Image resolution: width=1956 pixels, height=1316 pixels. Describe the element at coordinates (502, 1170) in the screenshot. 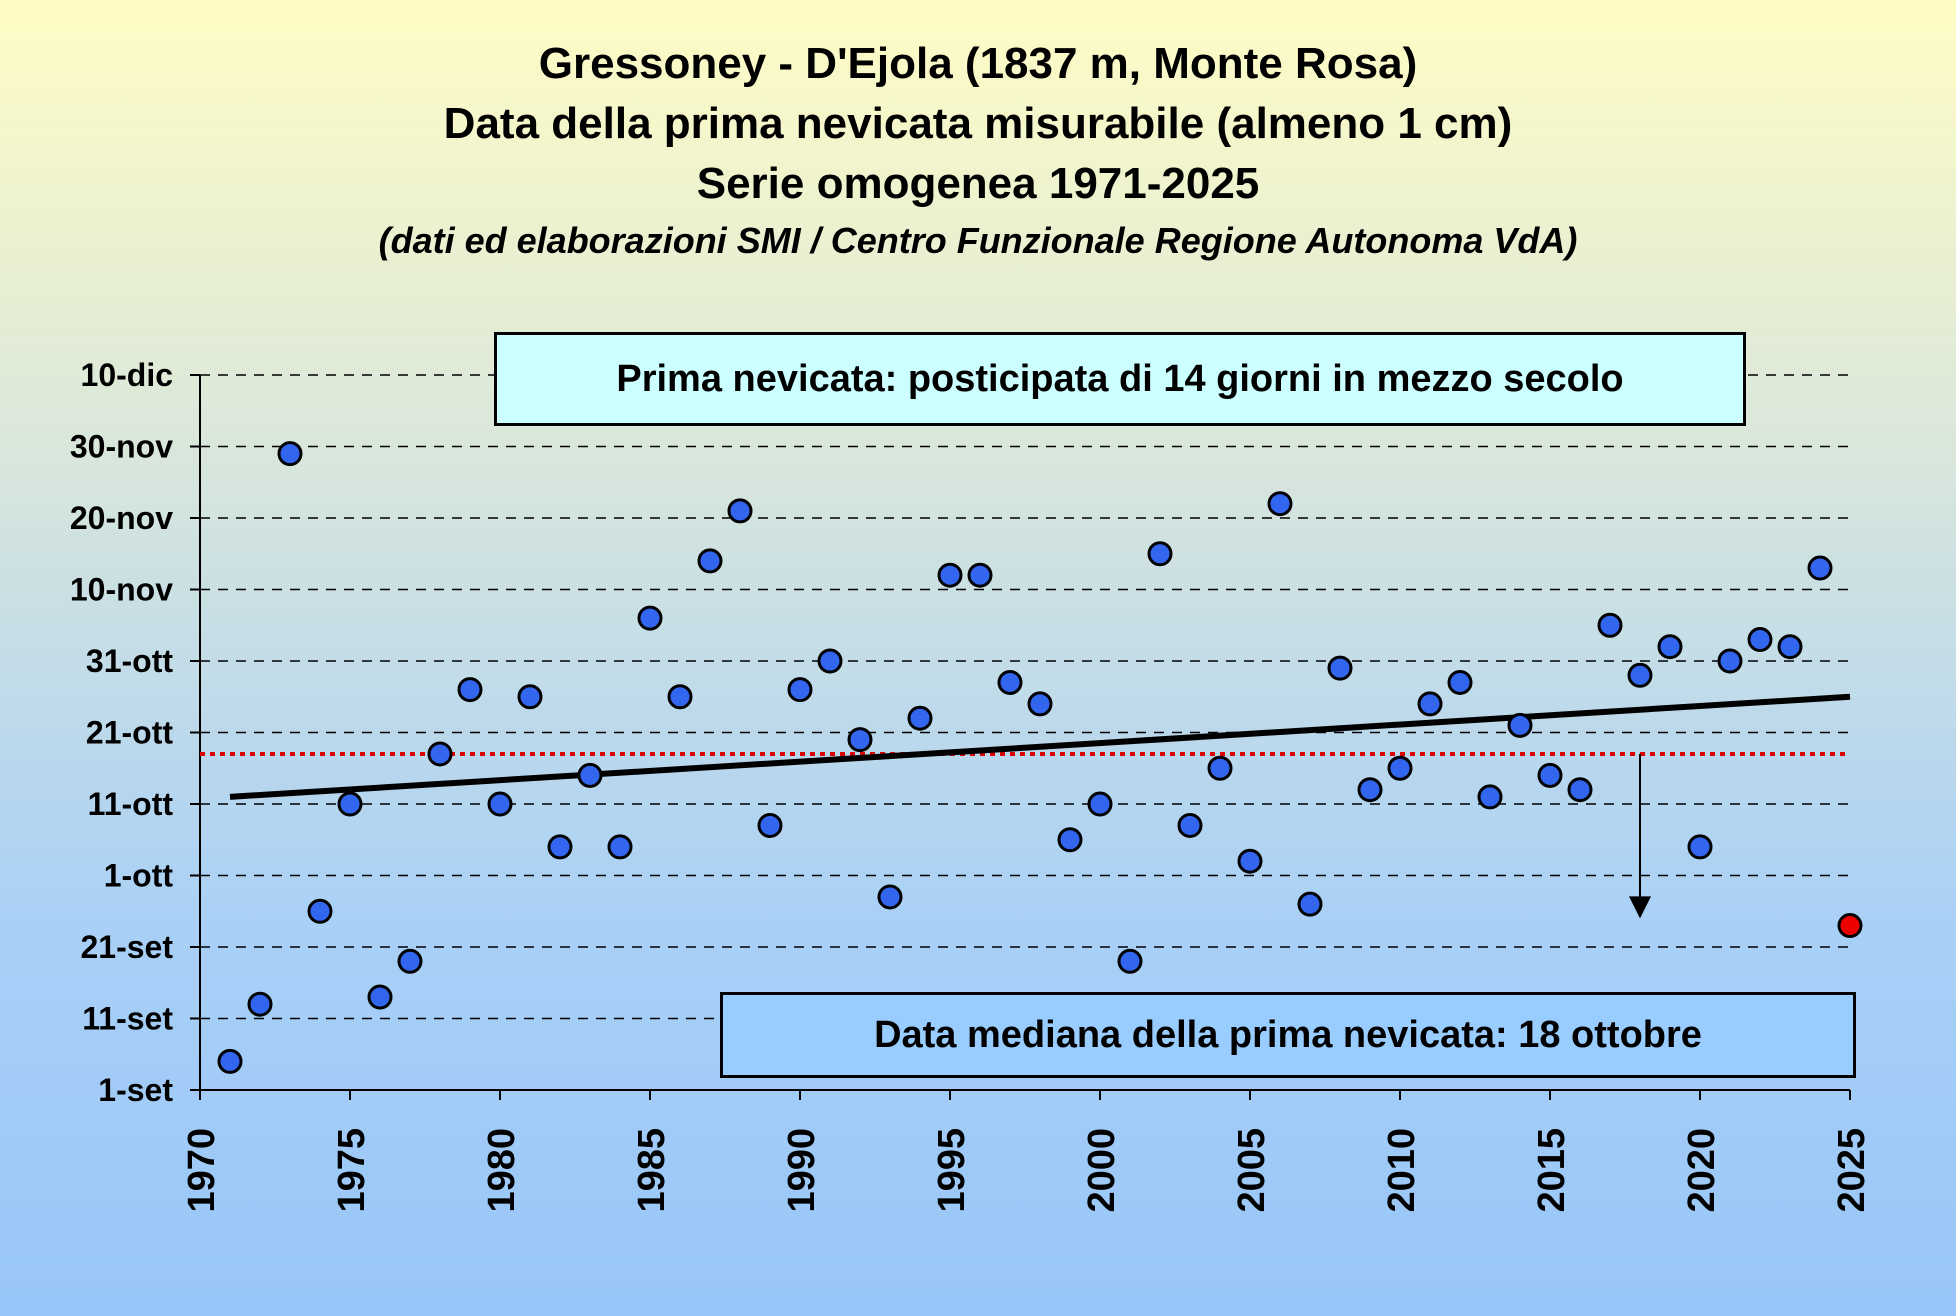

I see `x-tick-label: 1980` at that location.